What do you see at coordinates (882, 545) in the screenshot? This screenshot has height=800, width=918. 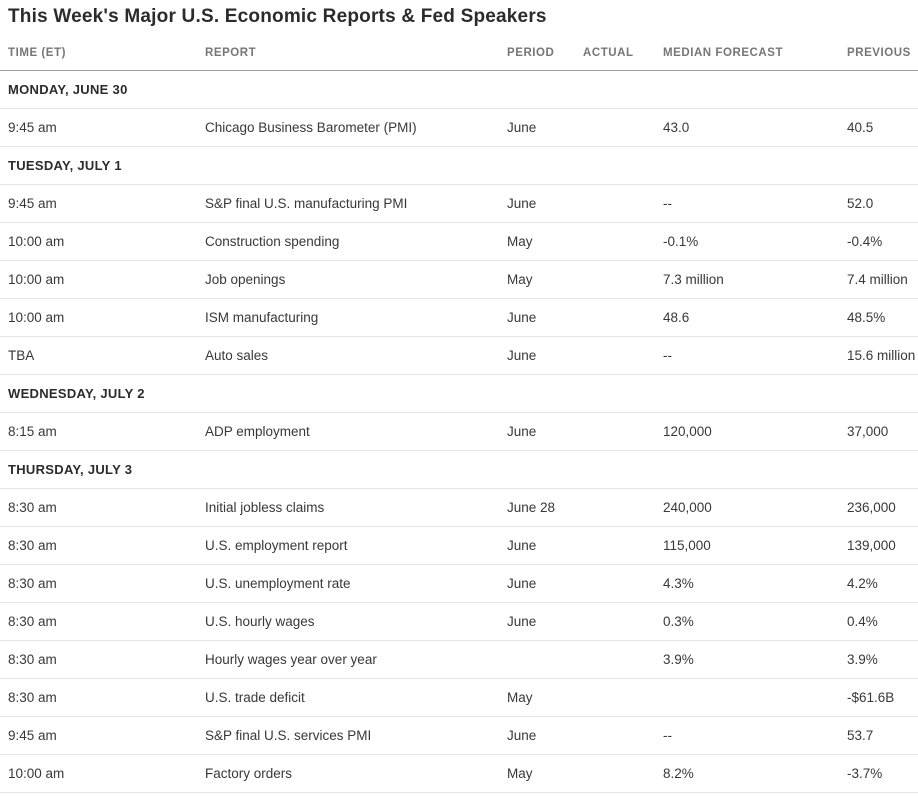 I see `previous-cell: 139,000` at bounding box center [882, 545].